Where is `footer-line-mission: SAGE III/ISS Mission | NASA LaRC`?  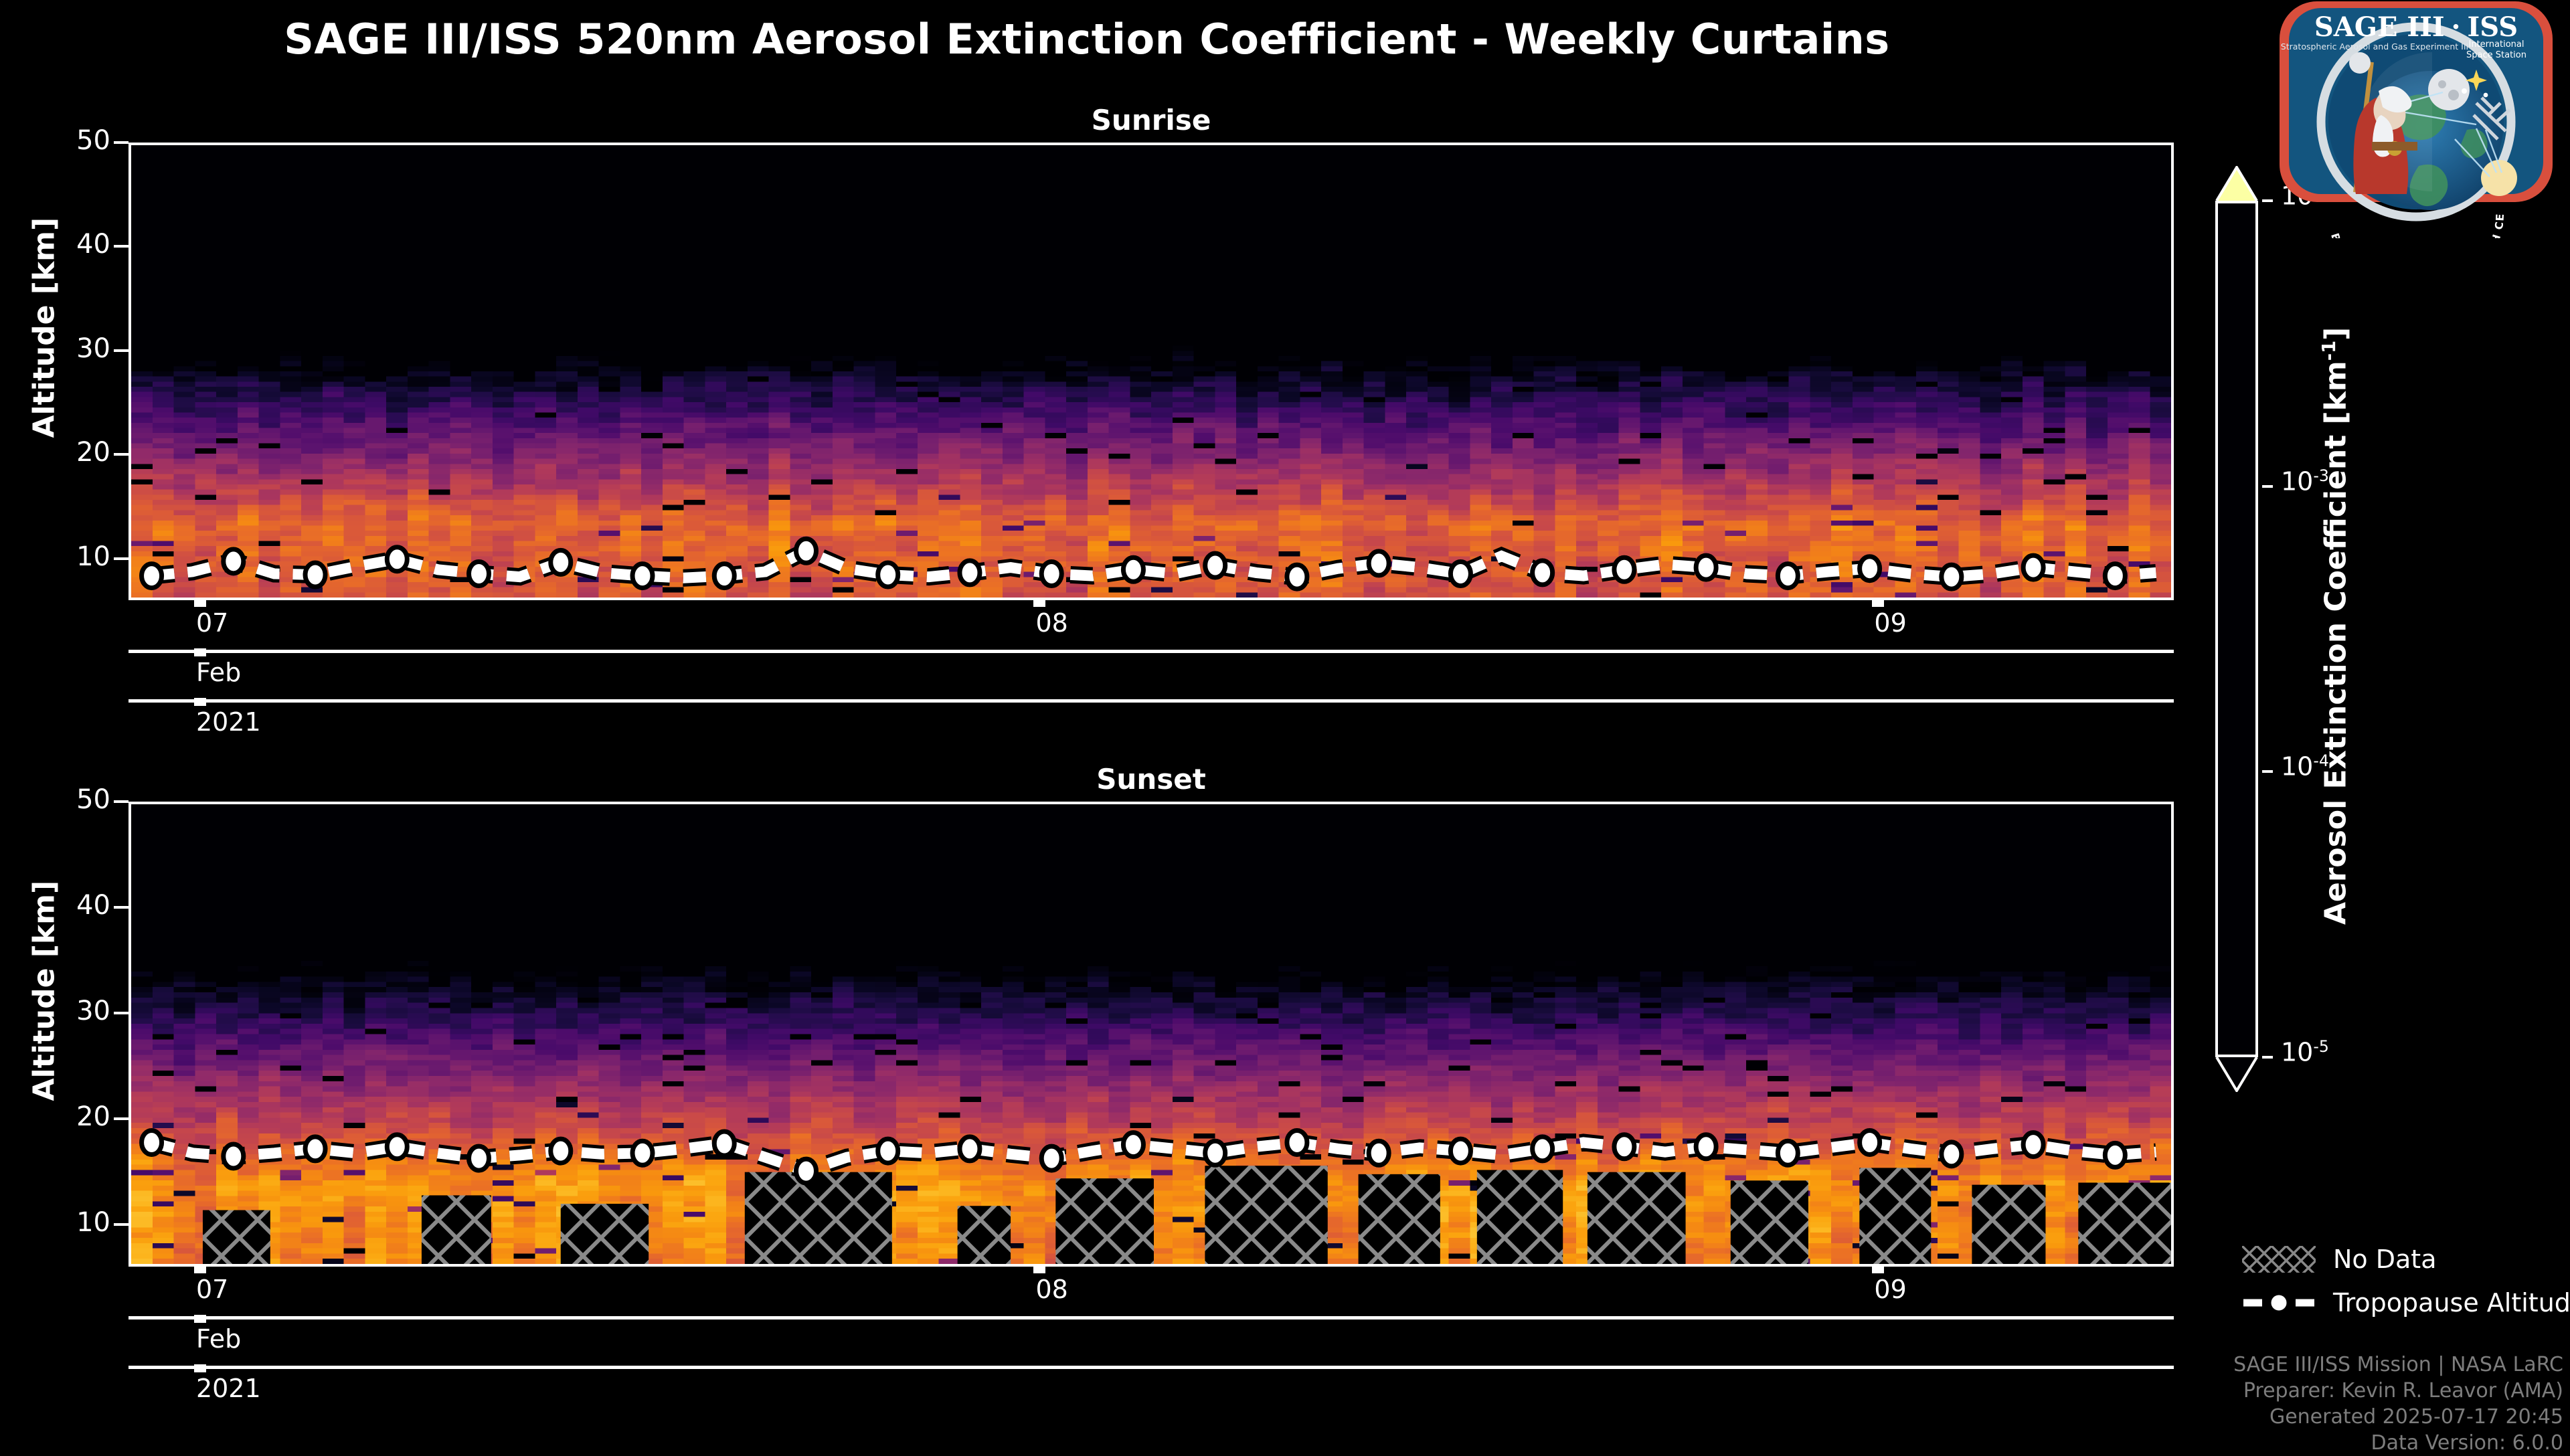
footer-line-mission: SAGE III/ISS Mission | NASA LaRC is located at coordinates (2398, 1364).